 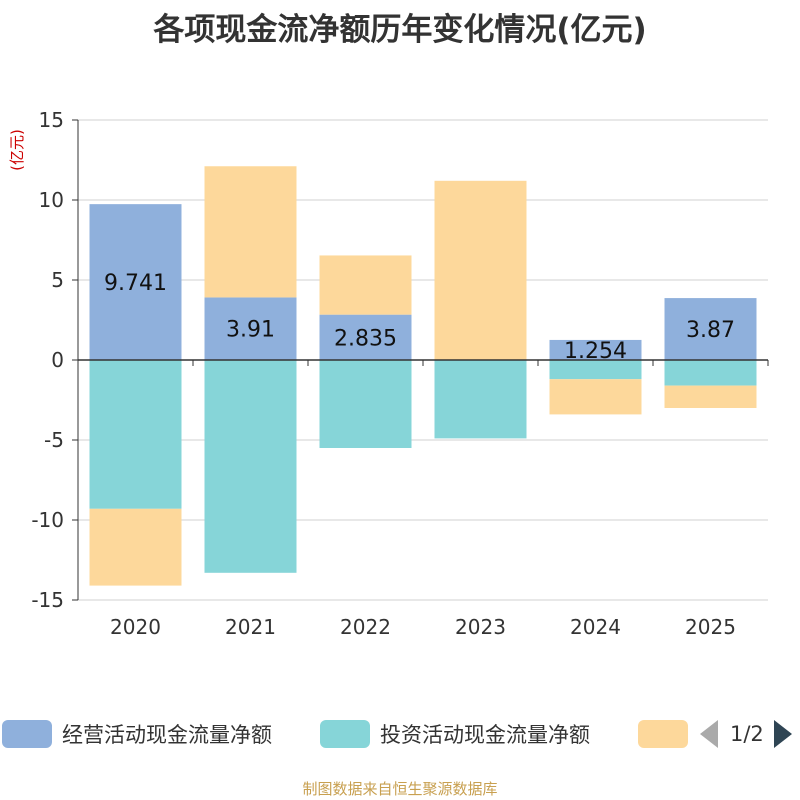 I want to click on y-tick-label: -15, so click(x=47, y=600).